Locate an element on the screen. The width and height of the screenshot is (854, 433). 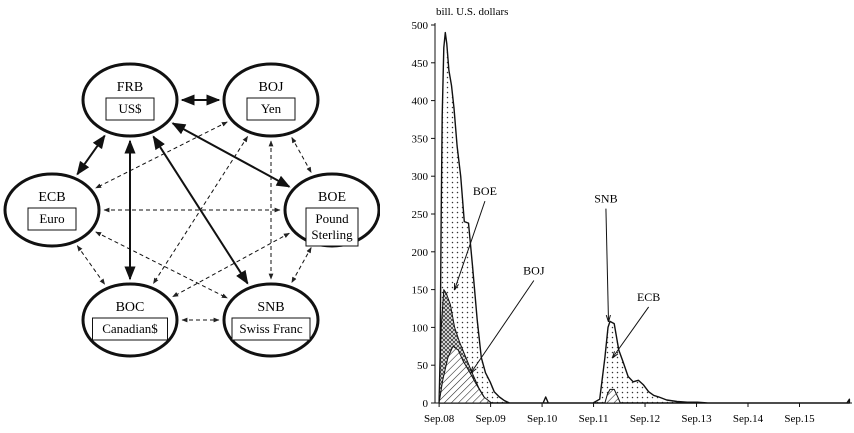
chart-annotations: BOE BOJ SNB ECB is located at coordinates (557, 278).